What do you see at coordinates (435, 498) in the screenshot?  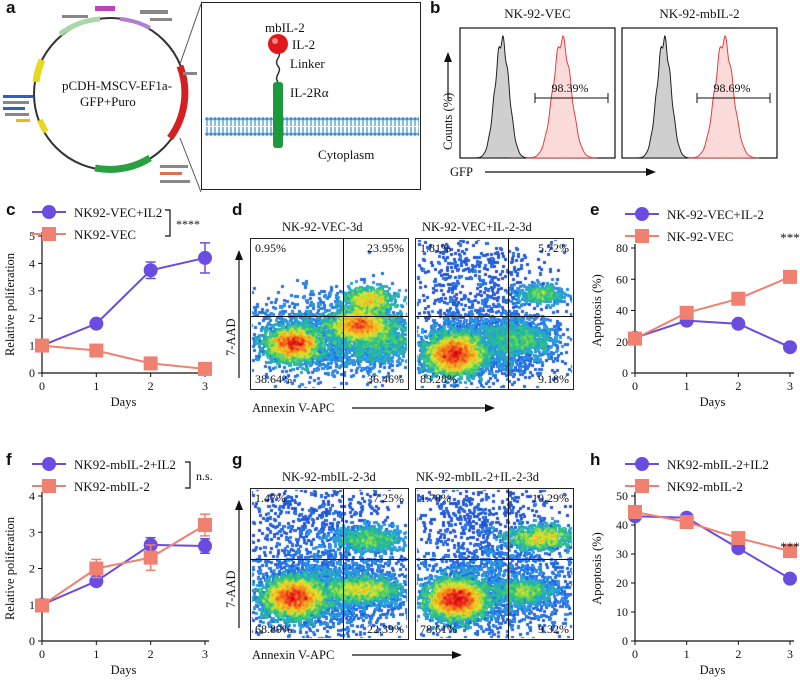 I see `flow-g2-ul: 1.78%` at bounding box center [435, 498].